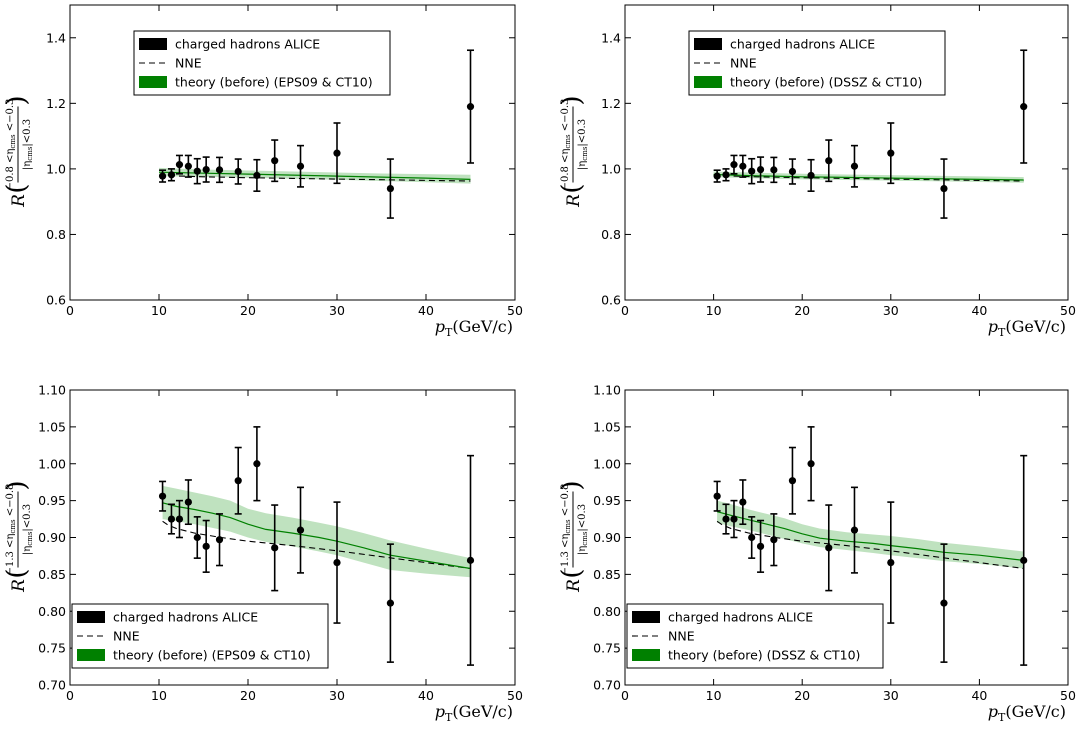  I want to click on y-tick-label: 1.4, so click(56, 37).